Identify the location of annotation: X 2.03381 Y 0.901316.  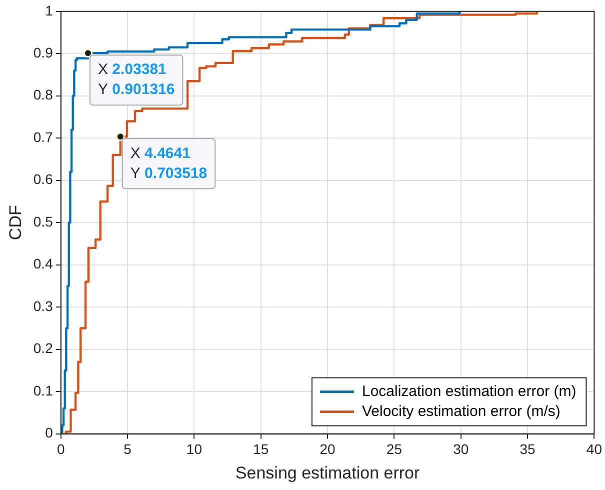
(136, 79).